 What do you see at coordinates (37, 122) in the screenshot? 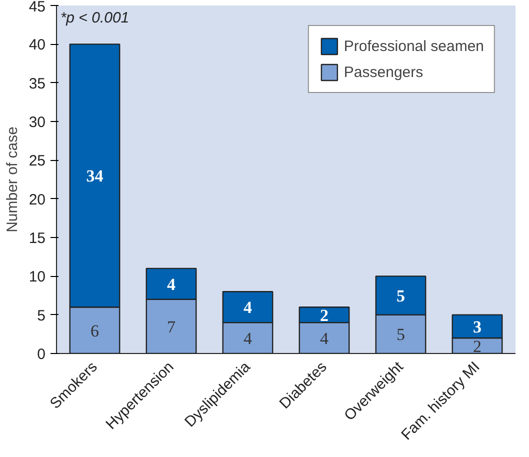
I see `y-tick-label: 30` at bounding box center [37, 122].